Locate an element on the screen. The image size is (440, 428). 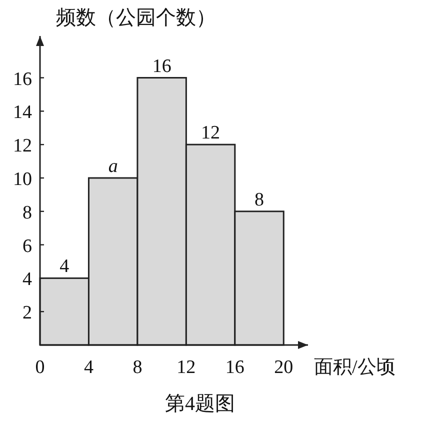
x-tick-label: 12 is located at coordinates (186, 367).